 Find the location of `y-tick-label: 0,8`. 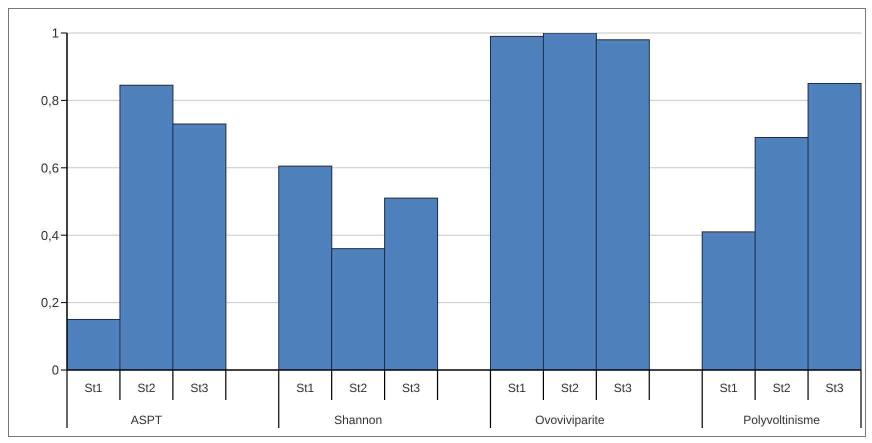

y-tick-label: 0,8 is located at coordinates (49, 100).